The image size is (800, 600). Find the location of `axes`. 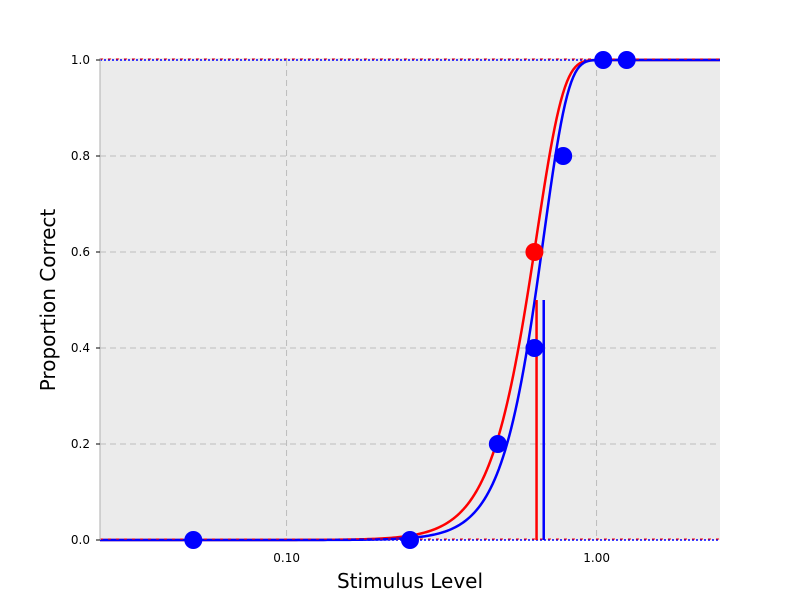

axes is located at coordinates (98, 299).